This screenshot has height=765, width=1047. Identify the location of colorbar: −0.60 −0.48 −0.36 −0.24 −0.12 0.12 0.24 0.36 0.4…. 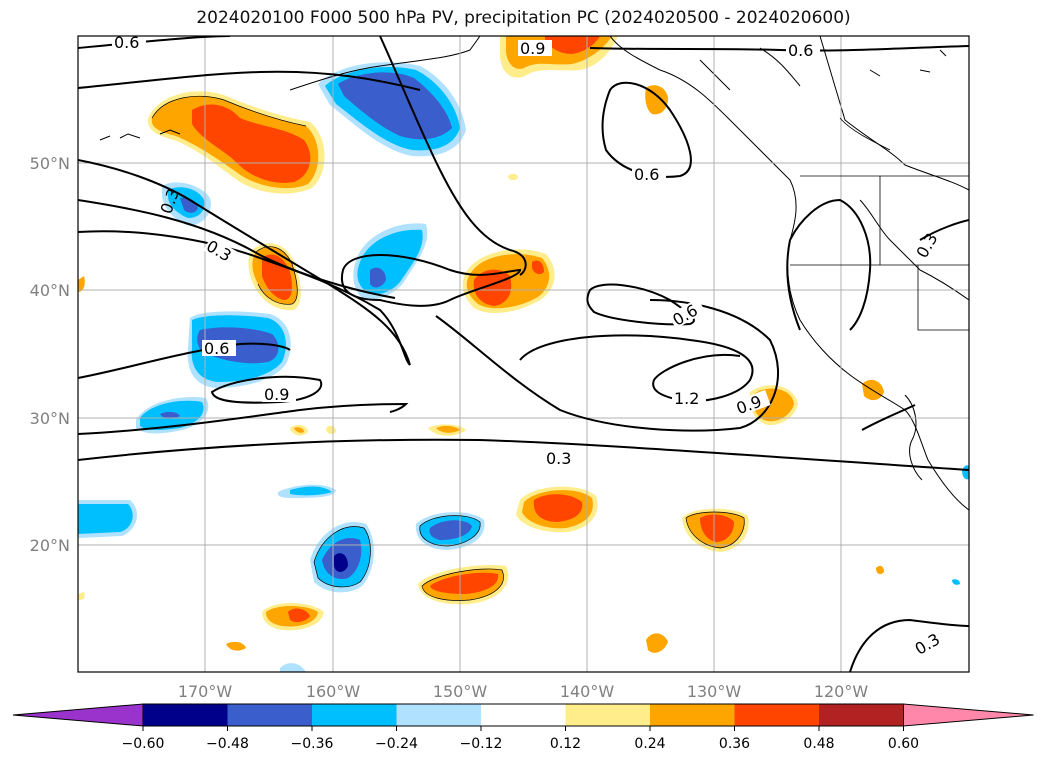
(523, 727).